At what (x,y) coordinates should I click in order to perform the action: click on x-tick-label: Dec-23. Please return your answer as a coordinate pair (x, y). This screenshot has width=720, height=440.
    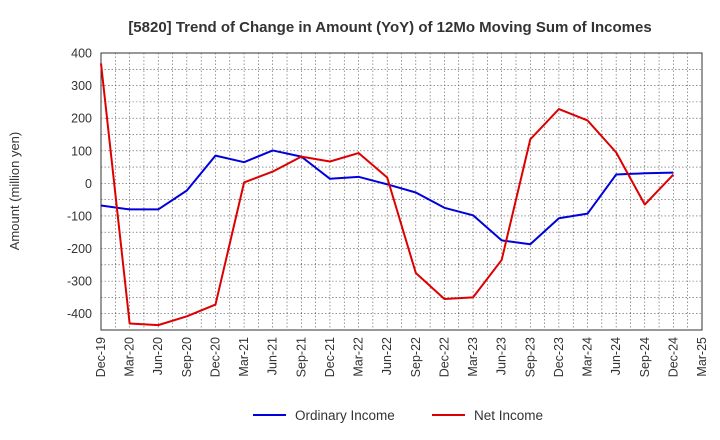
    Looking at the image, I should click on (559, 357).